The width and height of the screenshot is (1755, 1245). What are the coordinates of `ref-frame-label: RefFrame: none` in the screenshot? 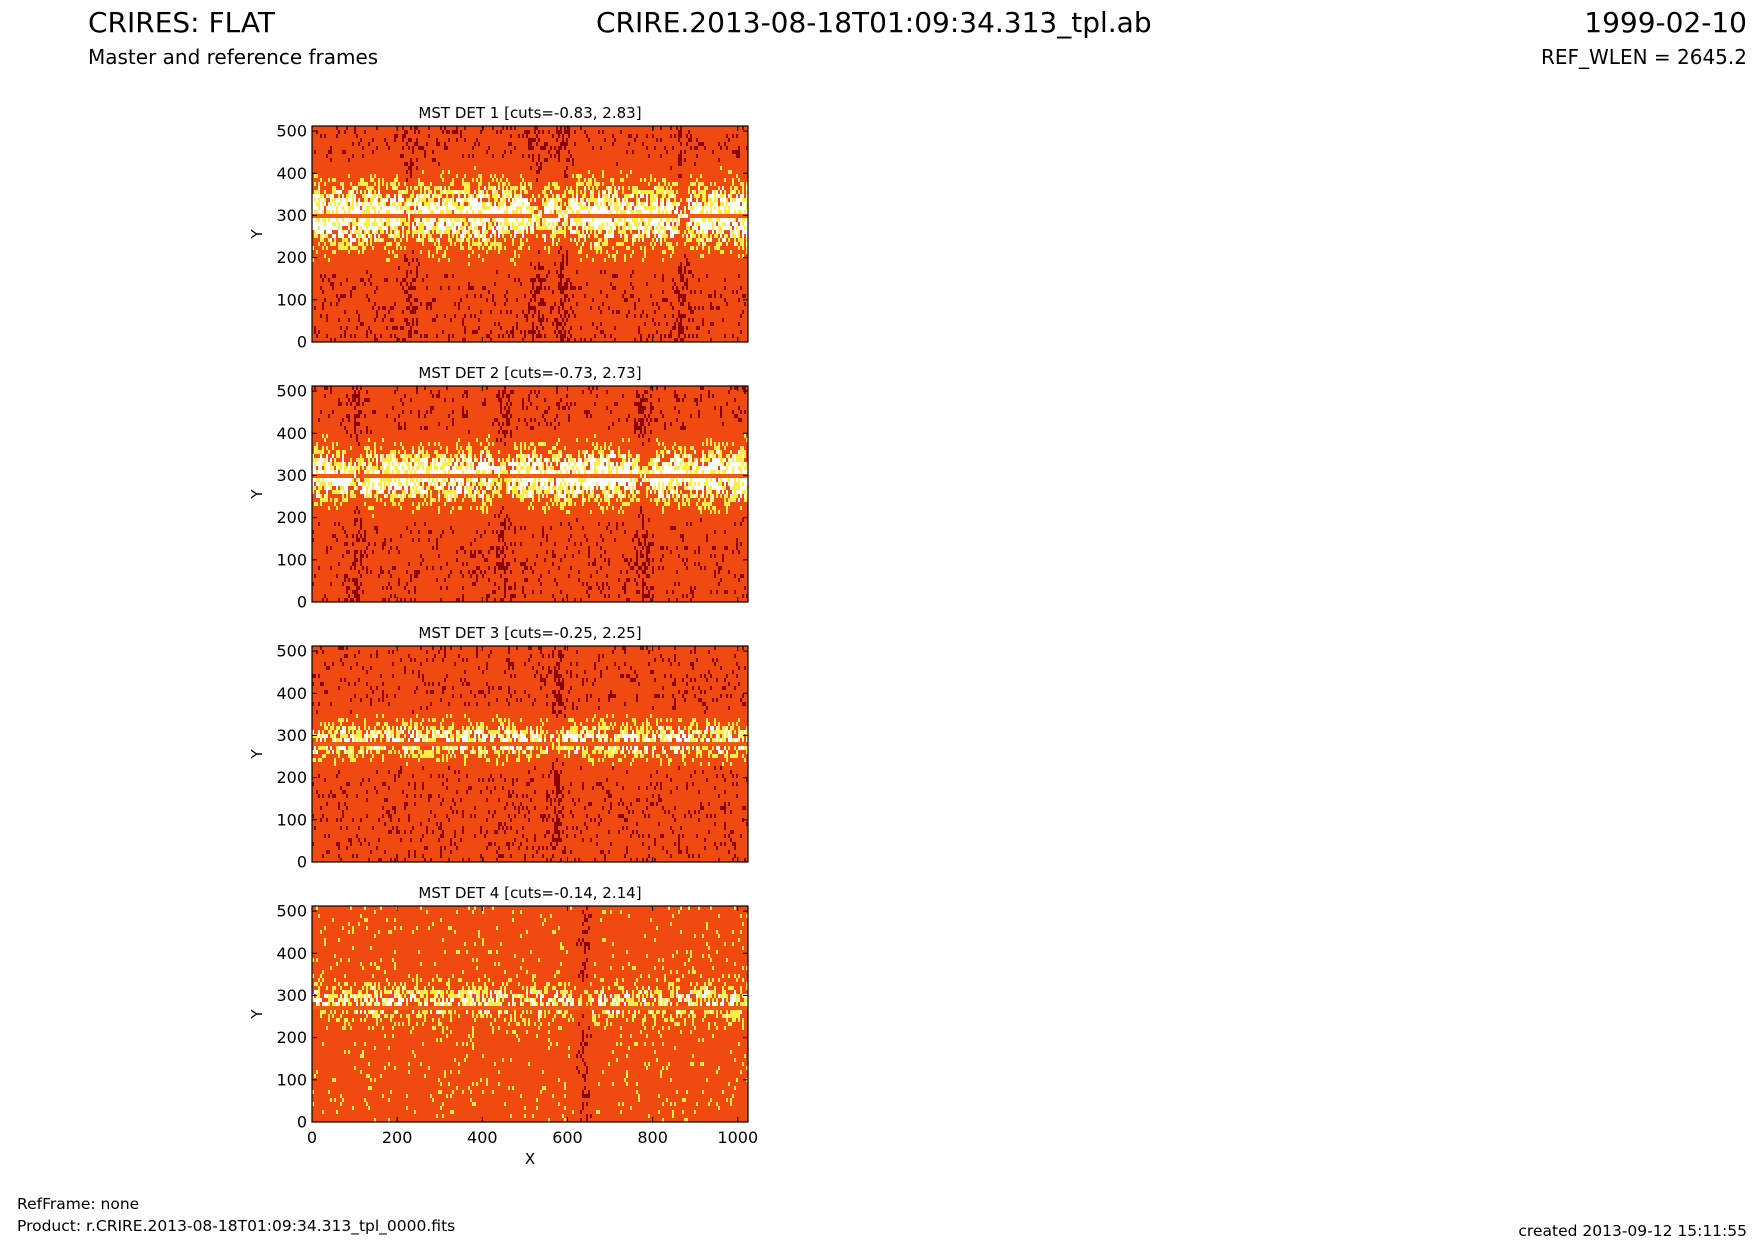 It's located at (78, 1204).